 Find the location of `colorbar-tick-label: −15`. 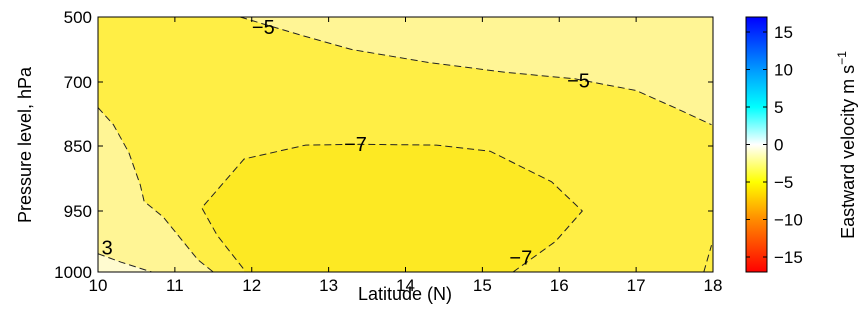

colorbar-tick-label: −15 is located at coordinates (788, 257).